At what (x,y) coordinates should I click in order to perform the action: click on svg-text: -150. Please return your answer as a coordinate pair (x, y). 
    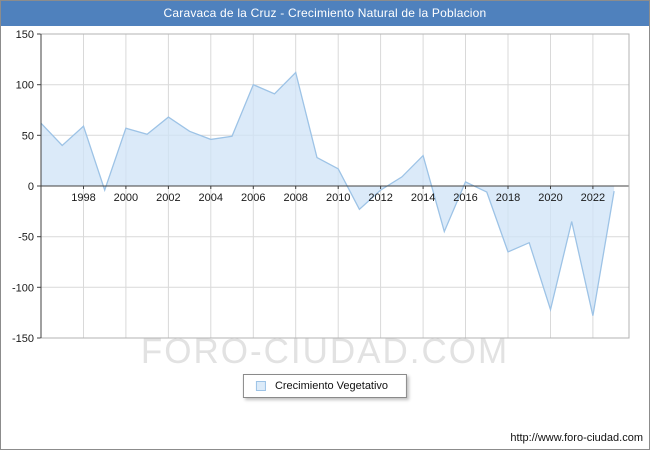
    Looking at the image, I should click on (23, 339).